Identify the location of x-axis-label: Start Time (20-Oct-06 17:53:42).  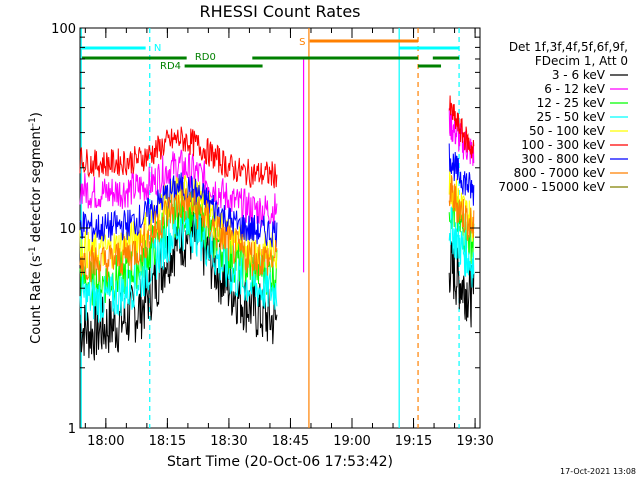
(280, 462).